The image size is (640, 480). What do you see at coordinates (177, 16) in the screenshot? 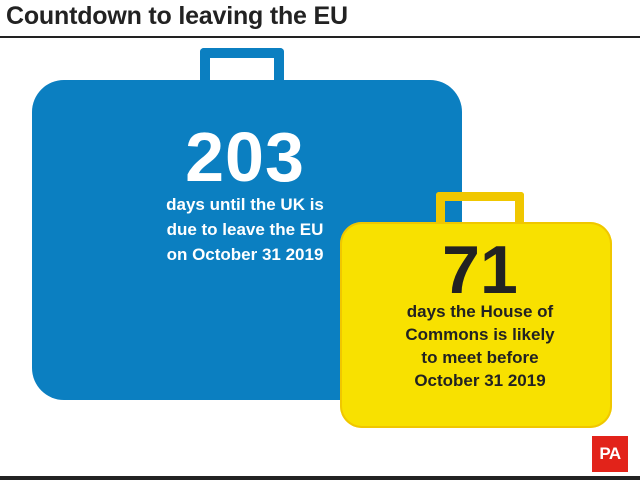
I see `page-title: Countdown to leaving the EU` at bounding box center [177, 16].